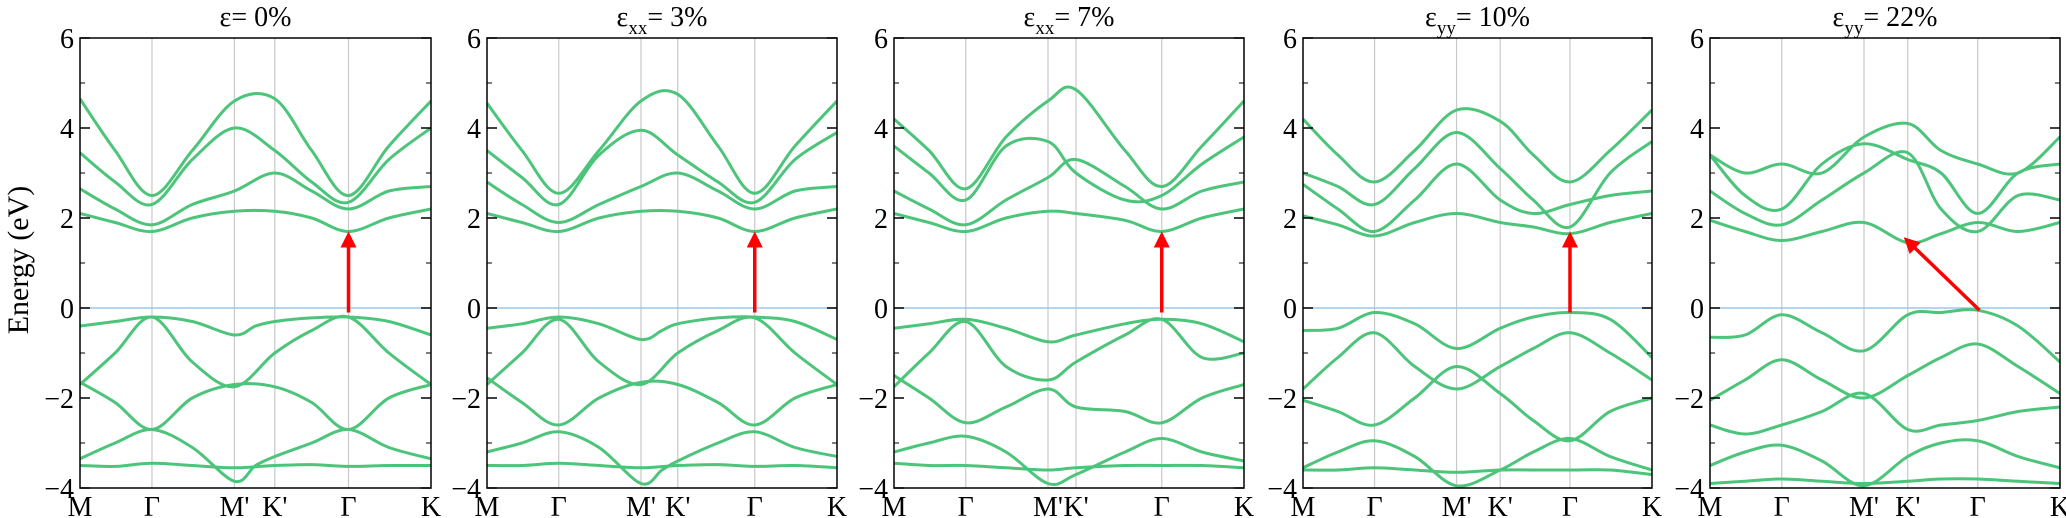  Describe the element at coordinates (18, 260) in the screenshot. I see `y-axis-label: Energy (eV)` at that location.